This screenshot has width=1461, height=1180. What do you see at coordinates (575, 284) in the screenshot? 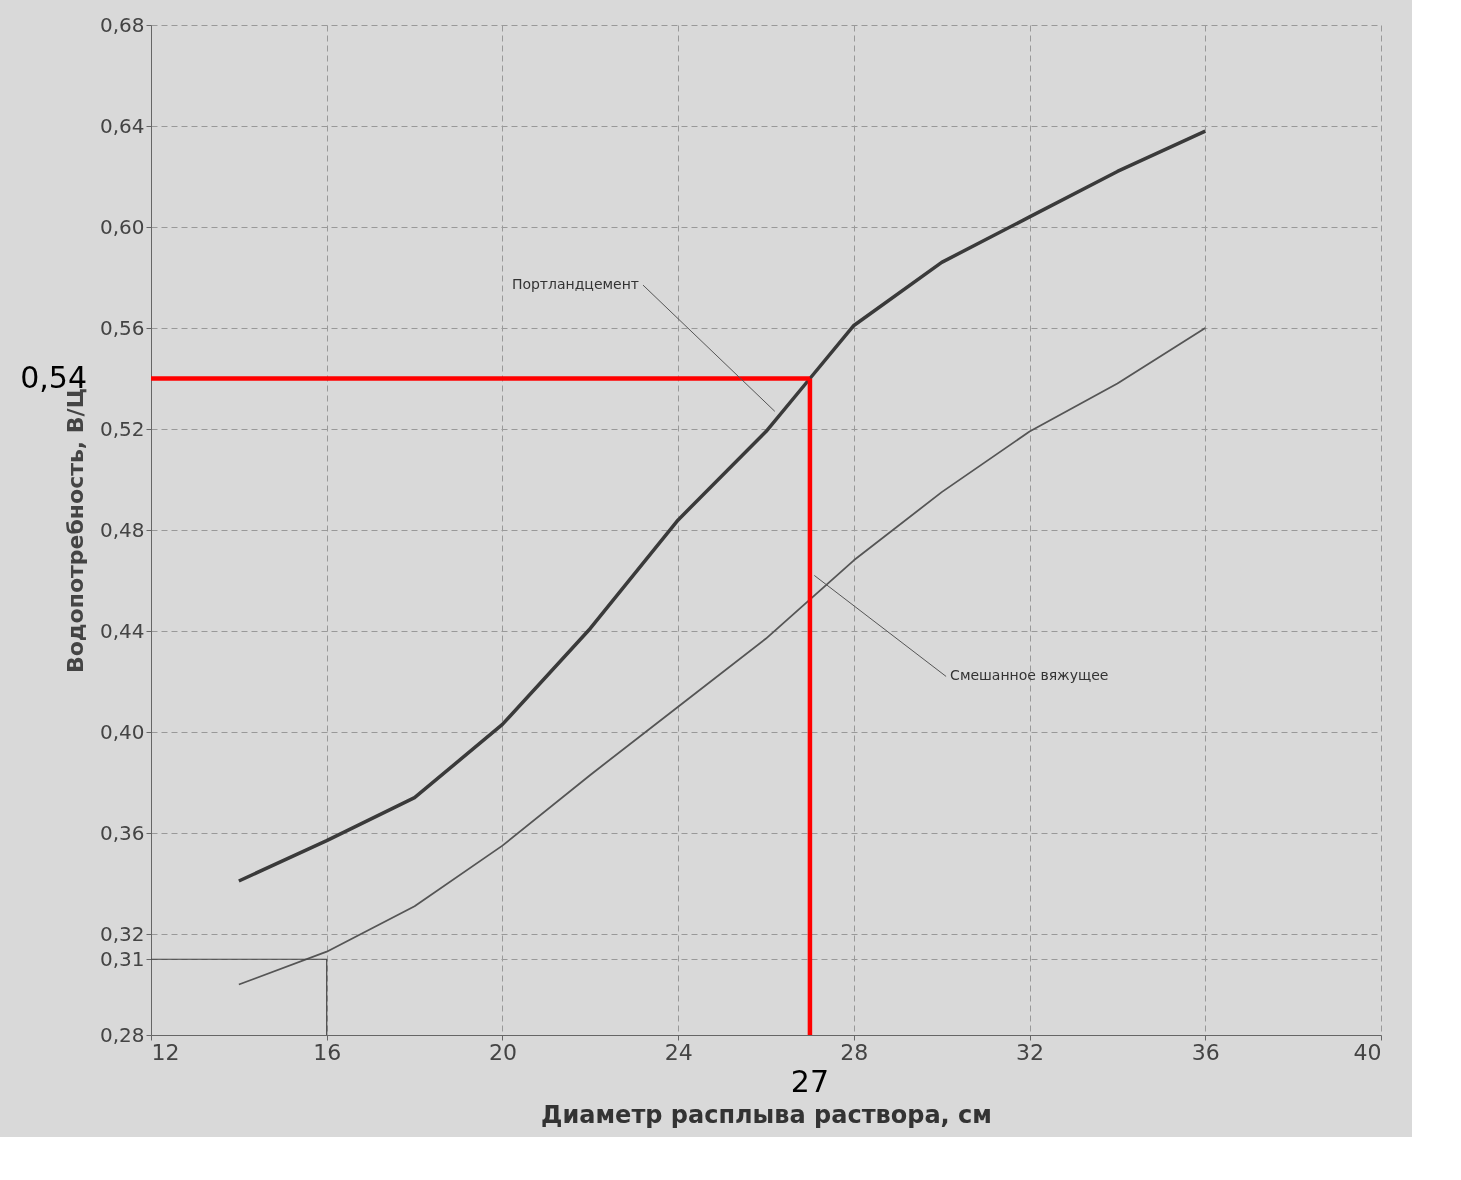
I see `annotation: Портландцемент` at bounding box center [575, 284].